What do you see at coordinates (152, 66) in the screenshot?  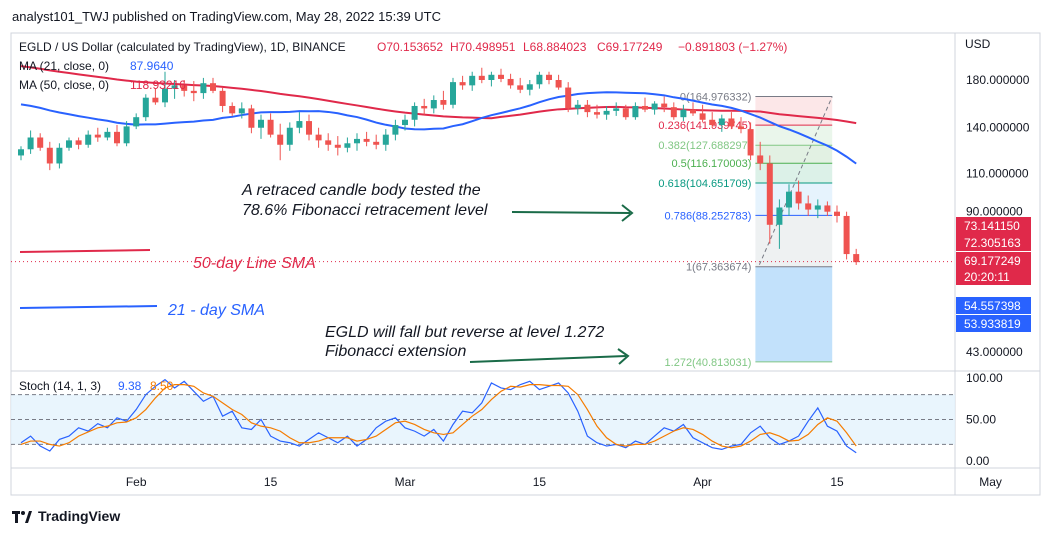 I see `ma21-legend-value: 87.9640` at bounding box center [152, 66].